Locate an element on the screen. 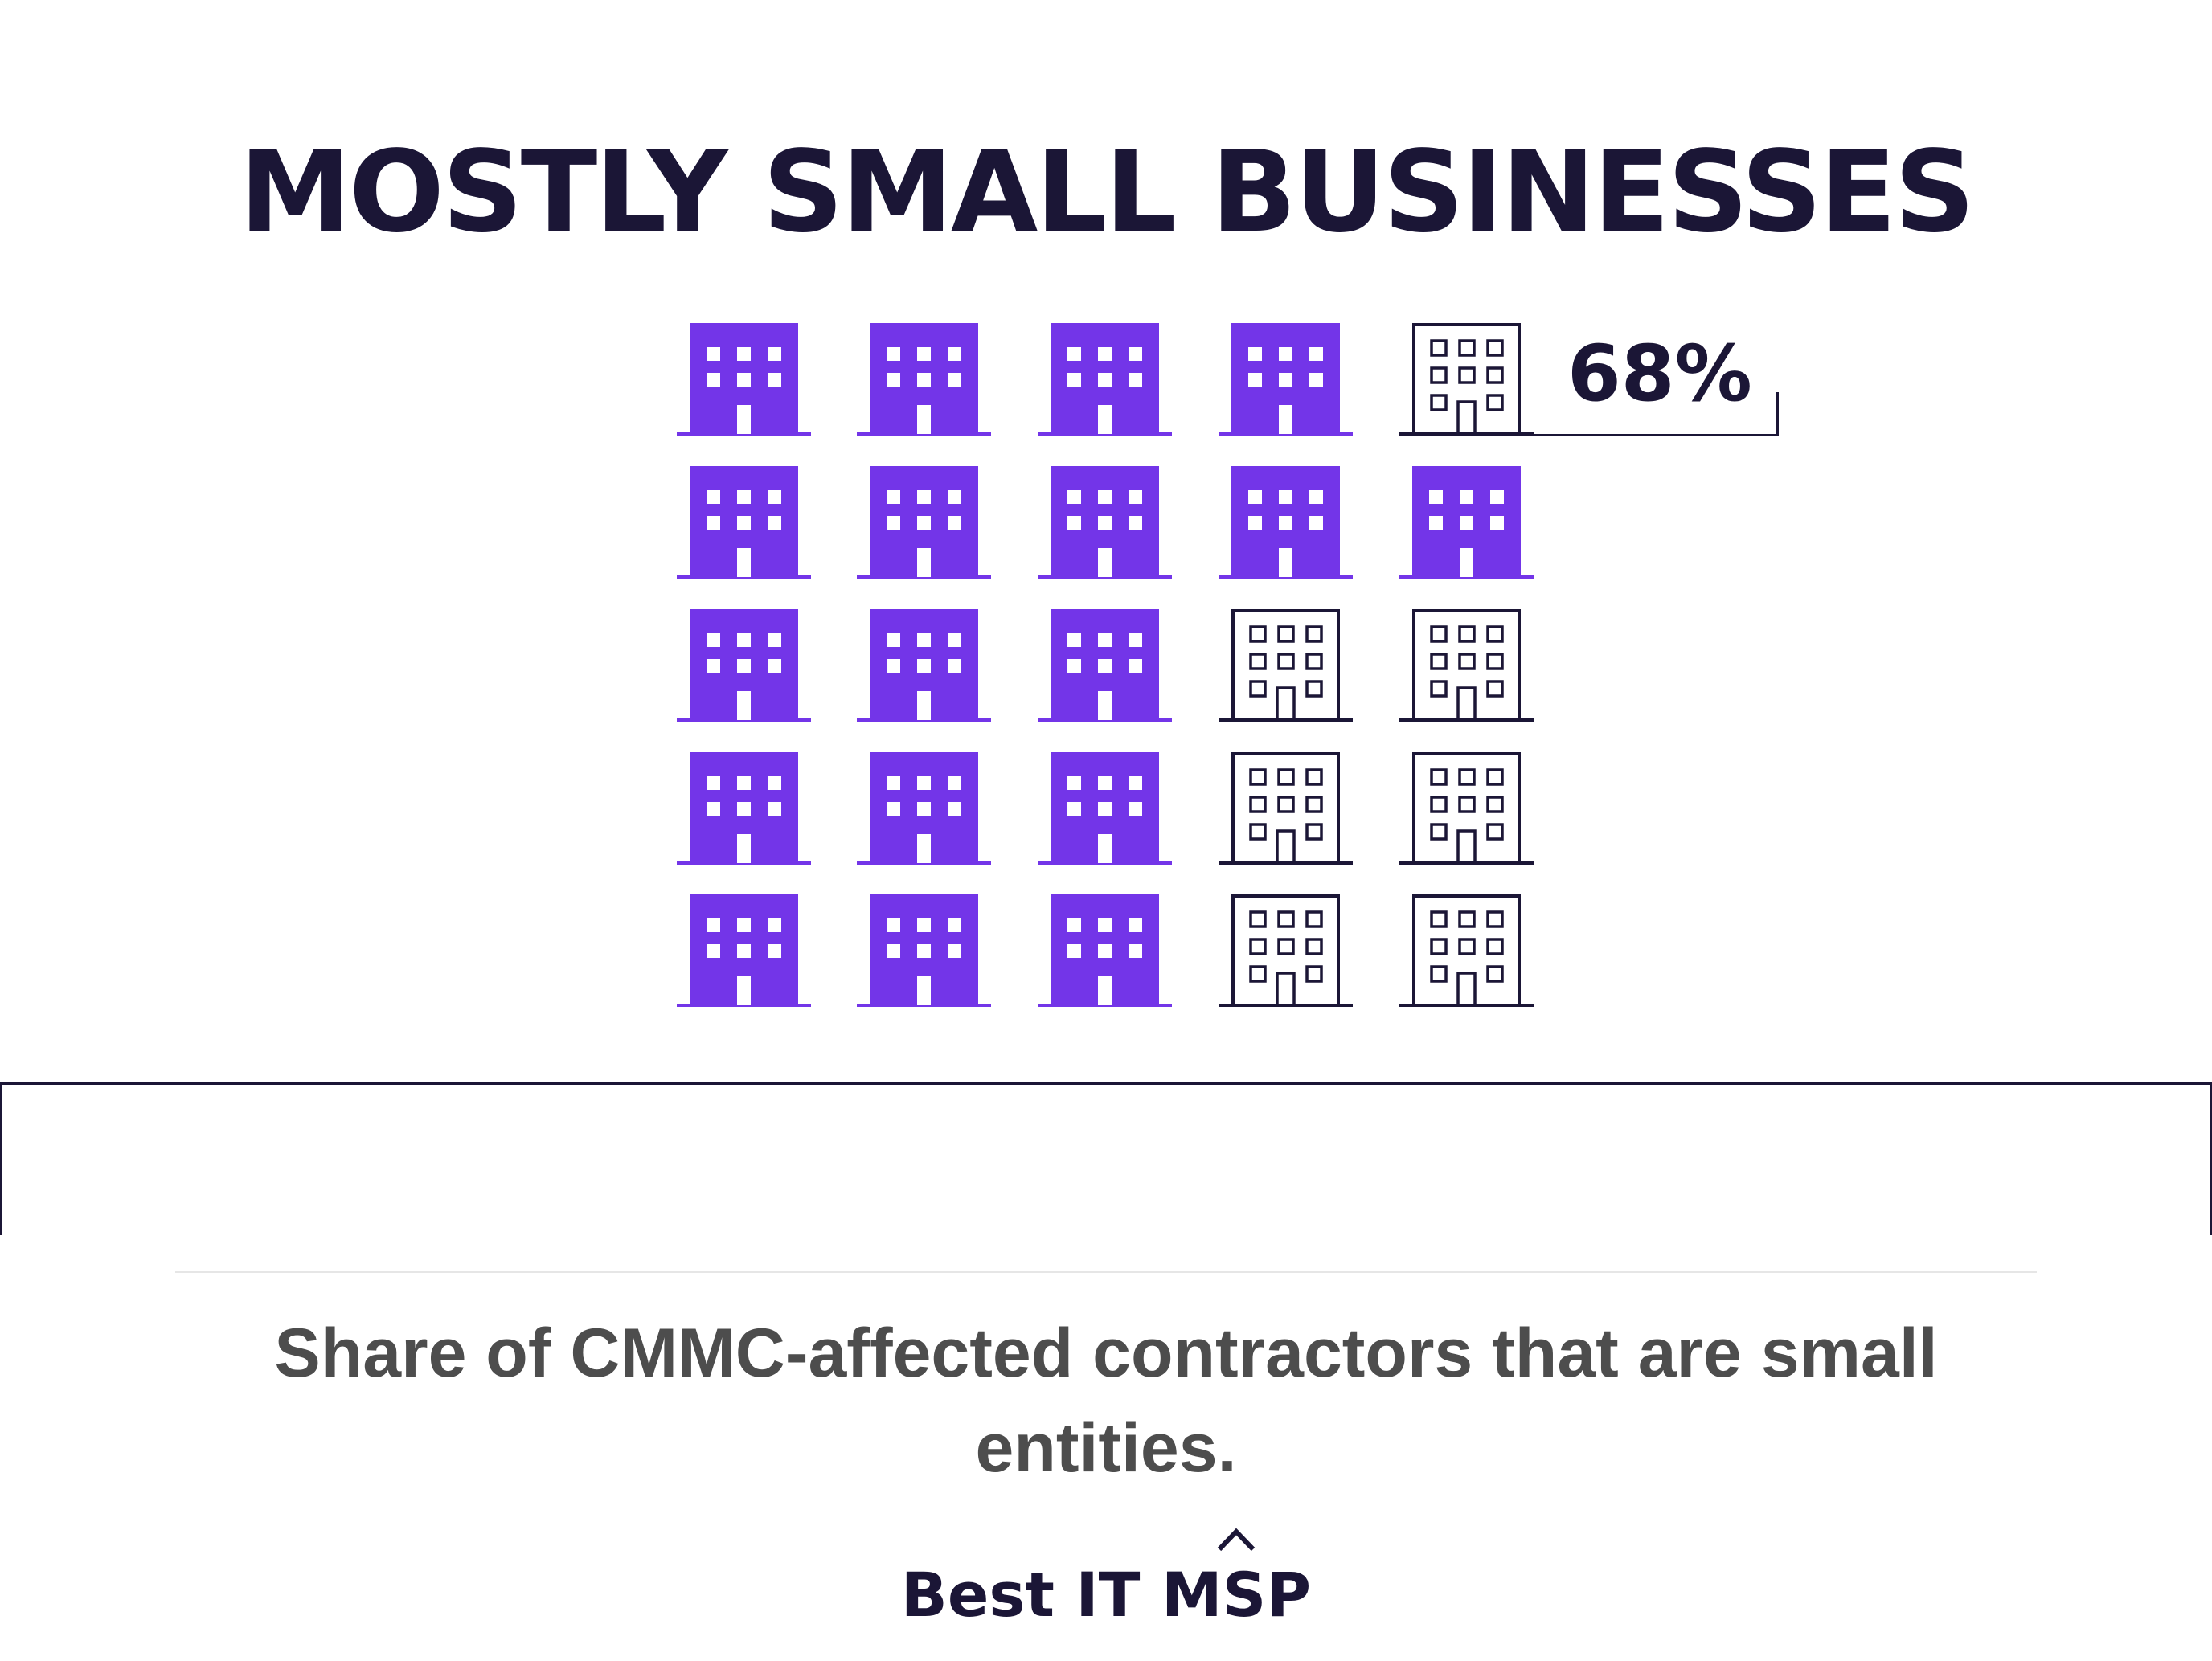  logo-text-msp: MSP is located at coordinates (1236, 1579).